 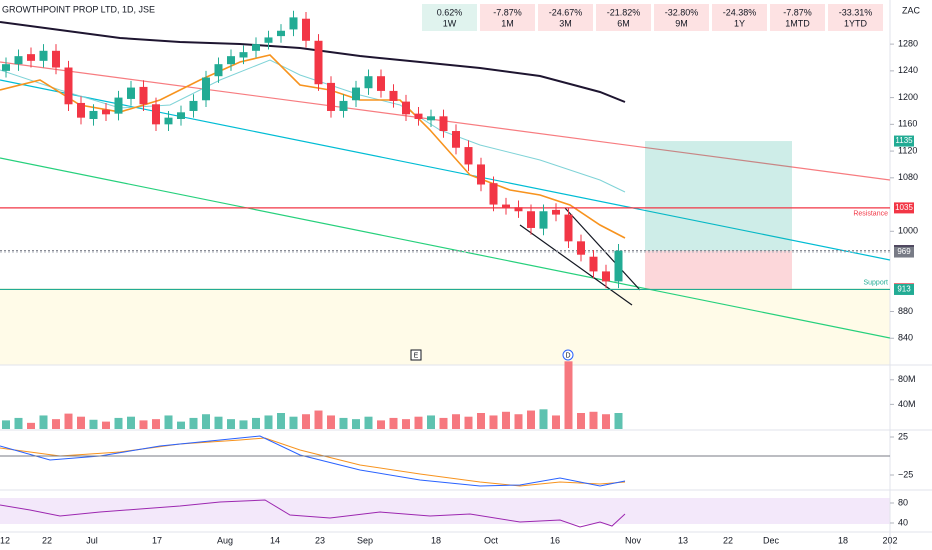 What do you see at coordinates (507, 12) in the screenshot?
I see `perf-value: -7.87%` at bounding box center [507, 12].